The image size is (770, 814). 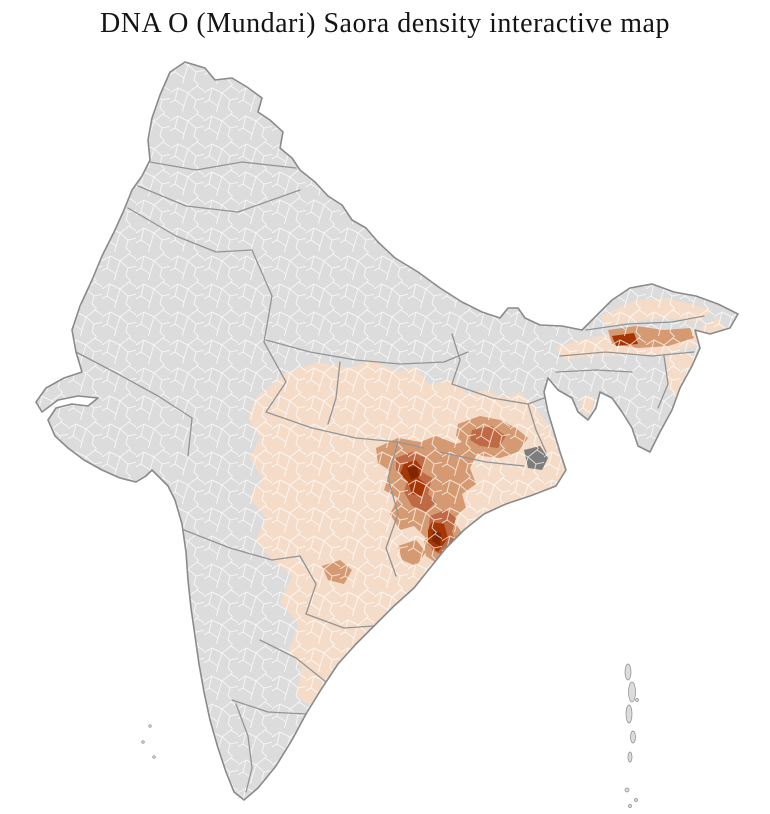 I want to click on state-border-assam-south, so click(x=627, y=354).